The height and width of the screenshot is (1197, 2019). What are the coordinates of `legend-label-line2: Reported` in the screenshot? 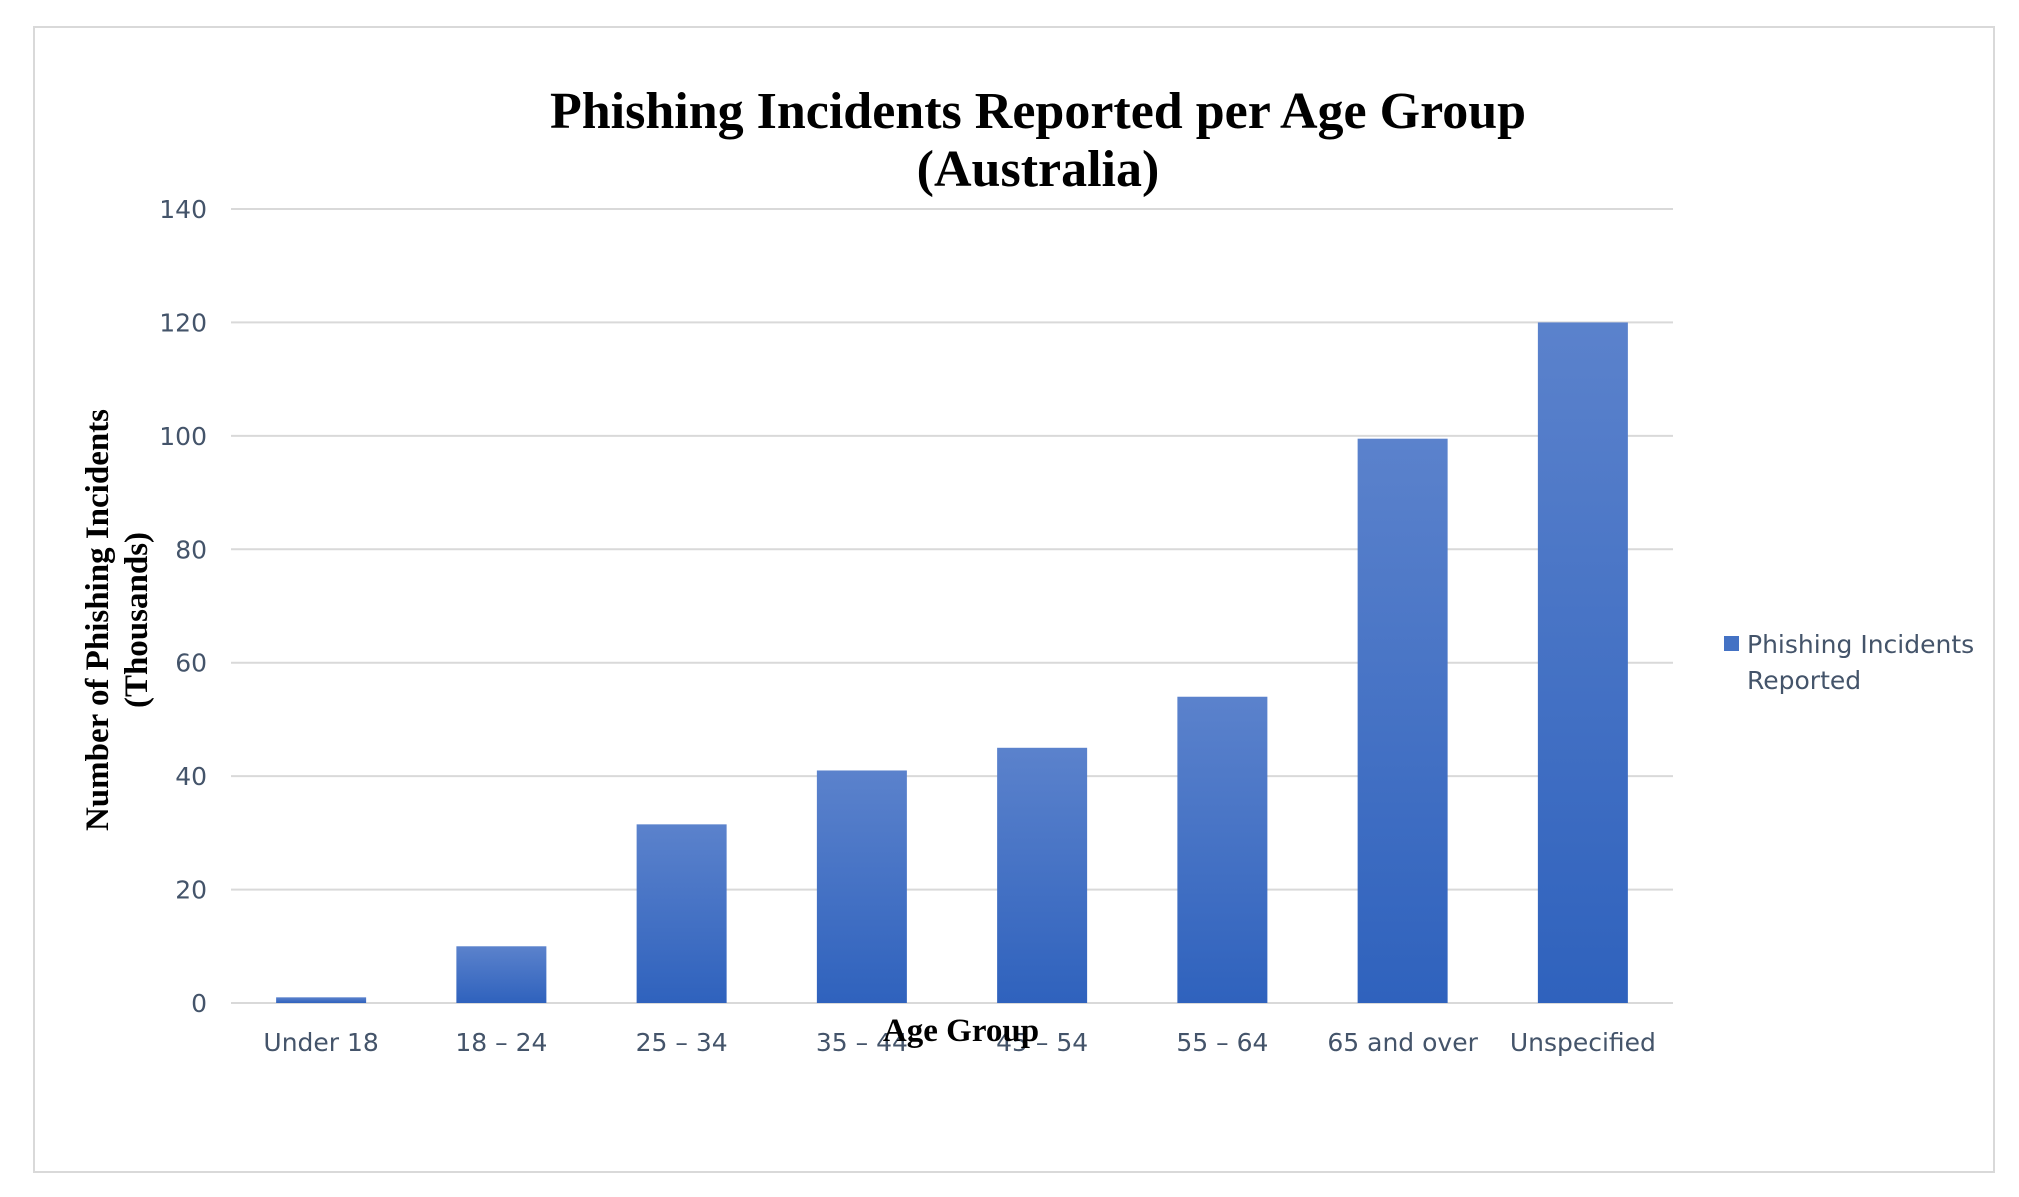 It's located at (1804, 680).